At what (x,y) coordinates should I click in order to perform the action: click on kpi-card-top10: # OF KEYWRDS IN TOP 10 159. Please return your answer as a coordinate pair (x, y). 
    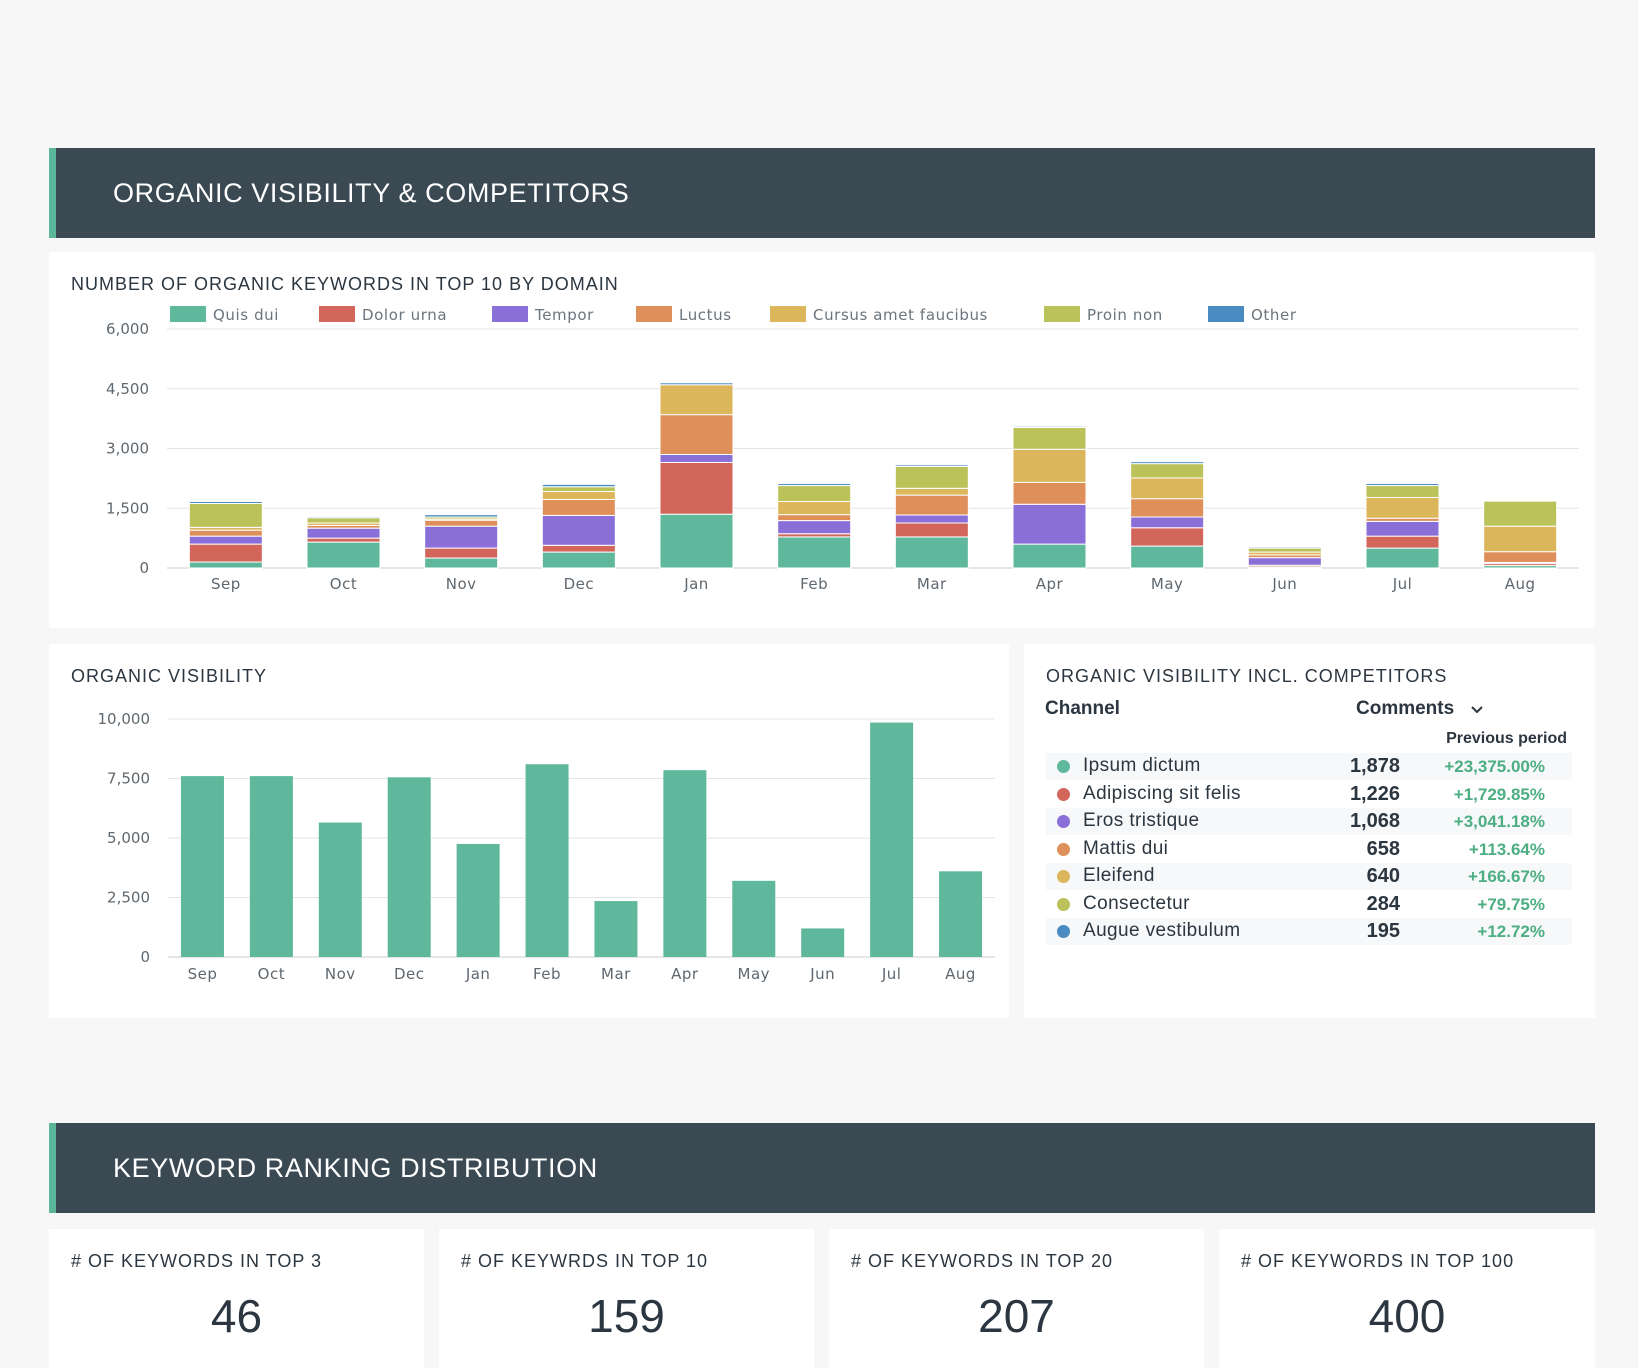
    Looking at the image, I should click on (626, 1298).